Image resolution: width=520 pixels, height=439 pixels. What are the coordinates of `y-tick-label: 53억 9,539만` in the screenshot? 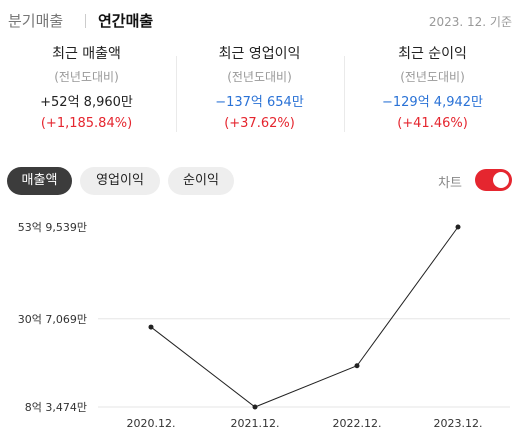 It's located at (52, 227).